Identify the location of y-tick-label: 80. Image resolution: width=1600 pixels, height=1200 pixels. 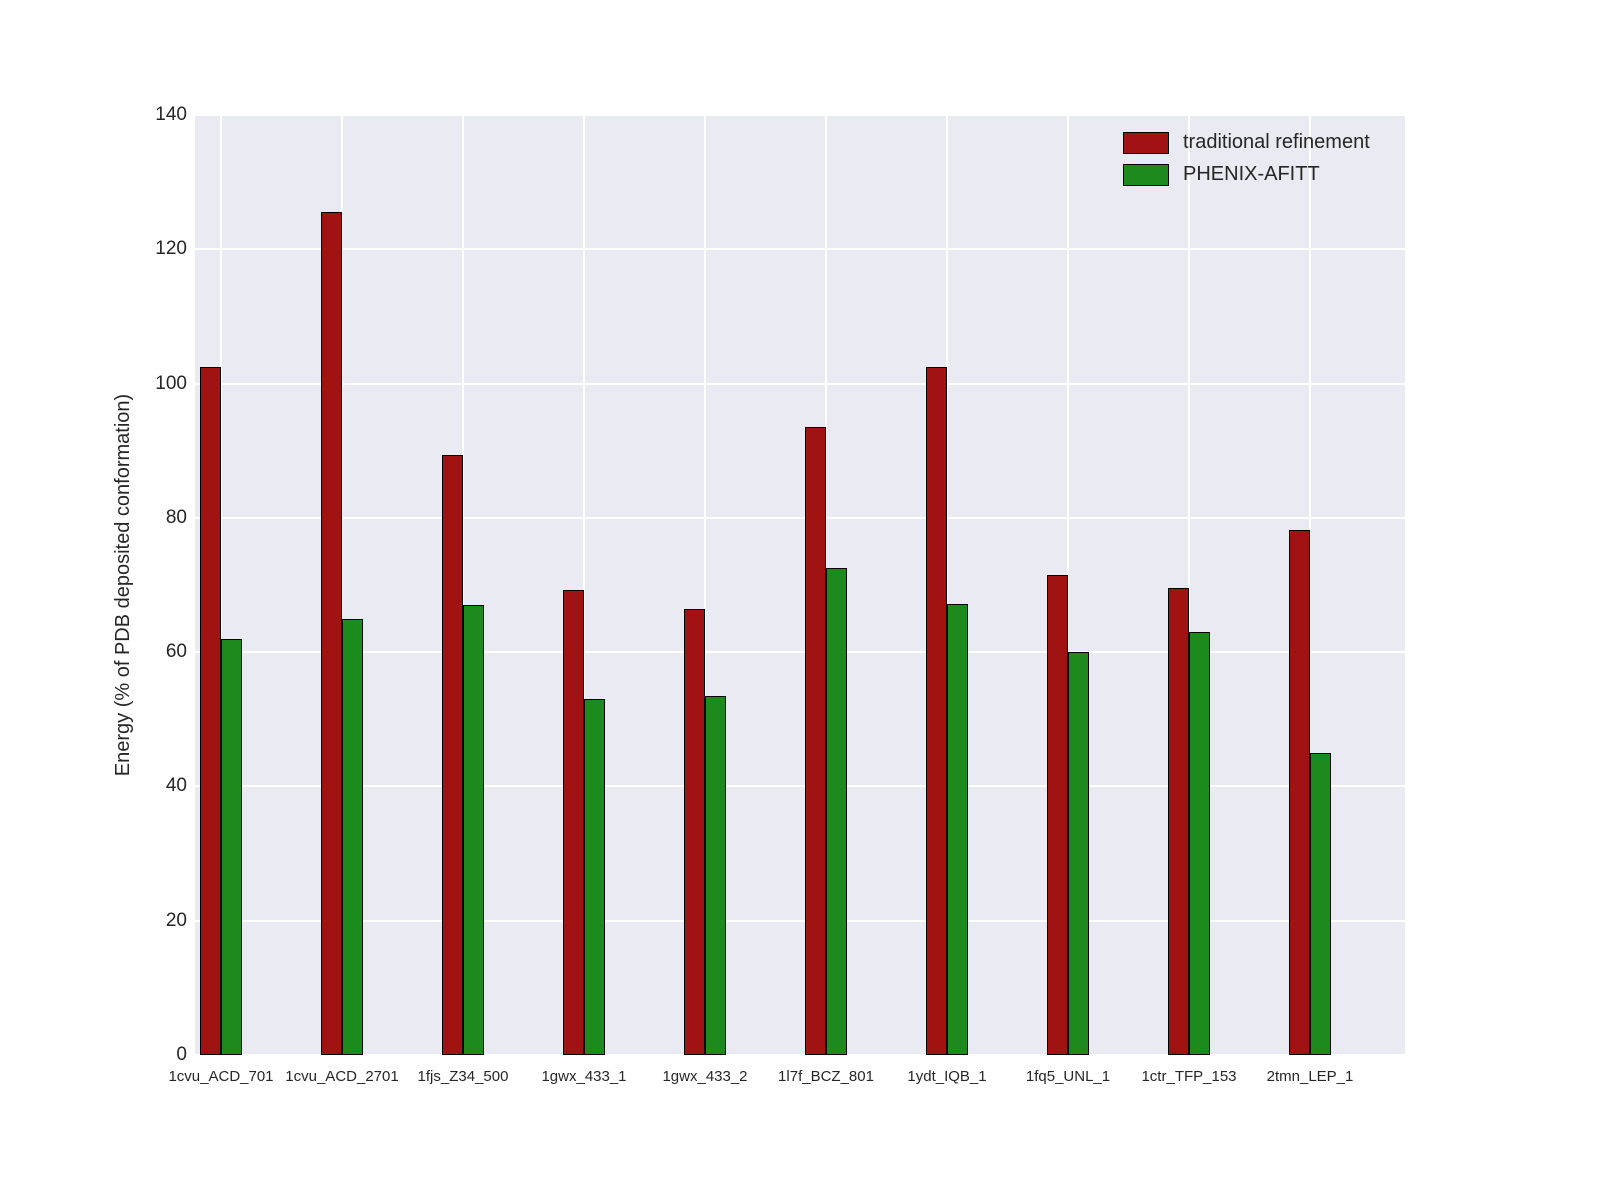
(176, 517).